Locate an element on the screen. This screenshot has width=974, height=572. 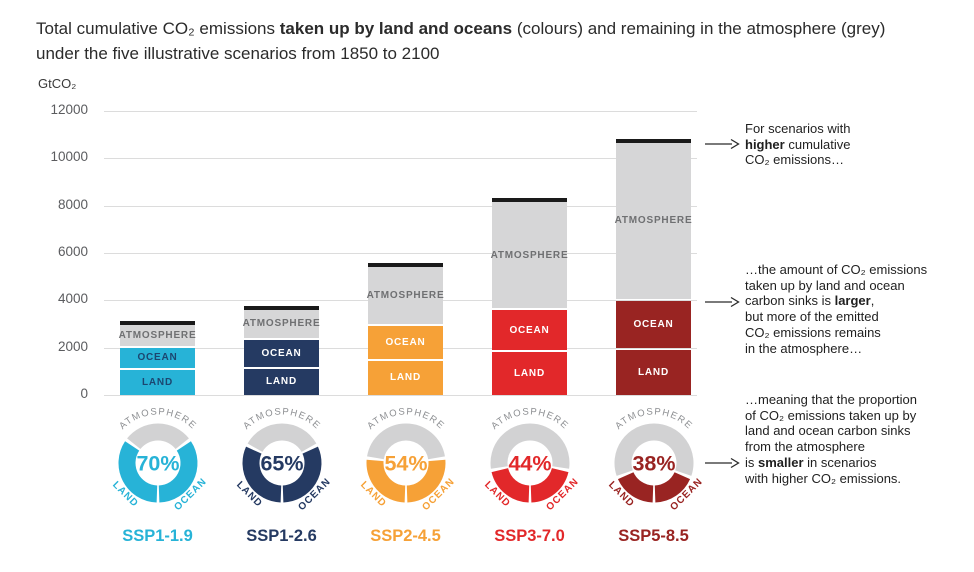
donut-svg-SSP1-2.6: 65% ATMOSPHERE LAND OCEAN is located at coordinates (283, 459).